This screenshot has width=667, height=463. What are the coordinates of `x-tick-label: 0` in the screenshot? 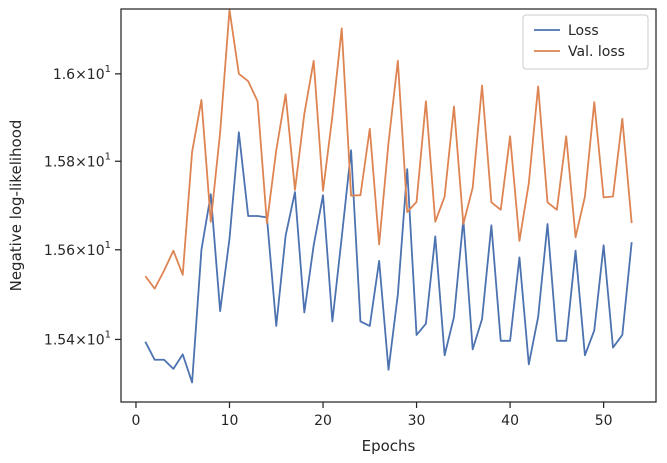 It's located at (136, 421).